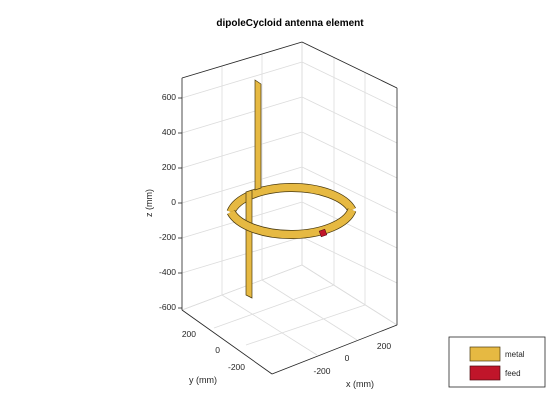 The height and width of the screenshot is (420, 560). Describe the element at coordinates (217, 350) in the screenshot. I see `y-tick-label: 0` at that location.